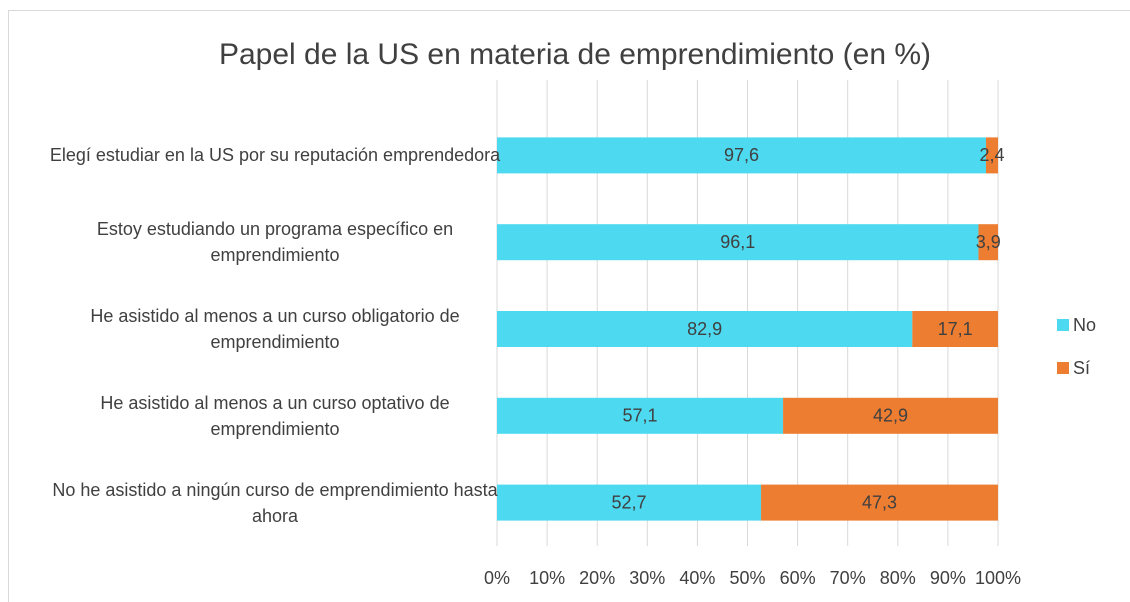 This screenshot has width=1130, height=602. What do you see at coordinates (998, 578) in the screenshot?
I see `x-tick-label: 100%` at bounding box center [998, 578].